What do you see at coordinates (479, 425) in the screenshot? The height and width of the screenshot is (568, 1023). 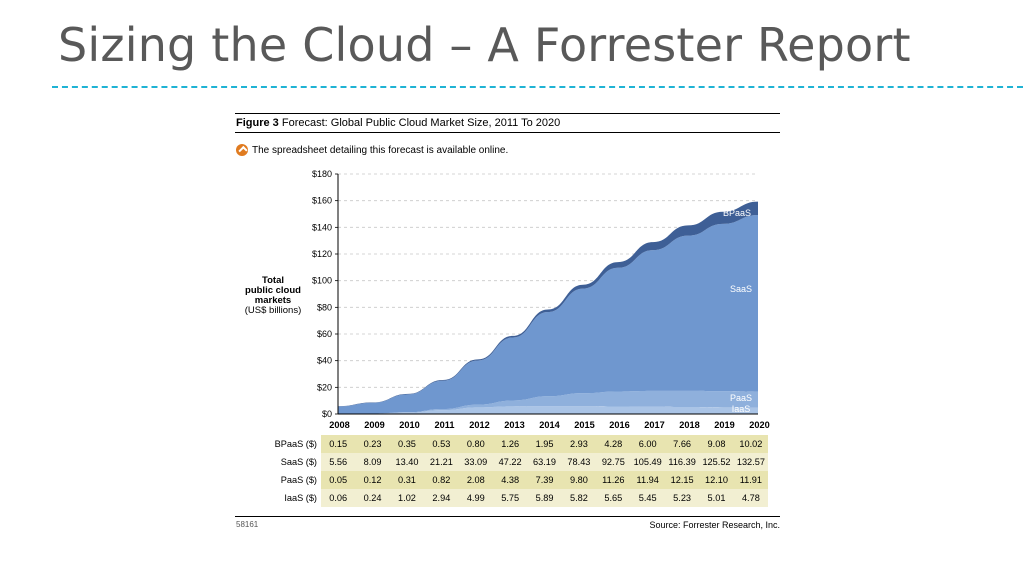 I see `x-tick-label: 2012` at bounding box center [479, 425].